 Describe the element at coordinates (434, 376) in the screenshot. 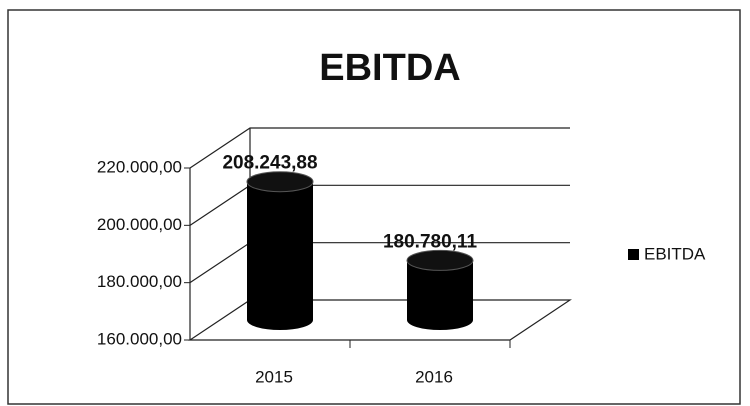

I see `x-tick-label: 2016` at that location.